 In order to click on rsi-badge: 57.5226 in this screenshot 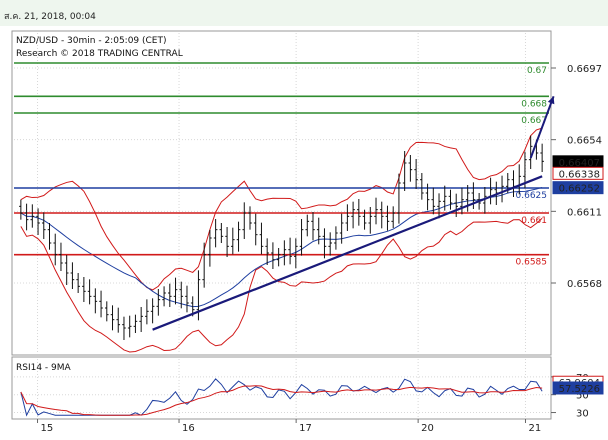, I will do `click(578, 388)`.